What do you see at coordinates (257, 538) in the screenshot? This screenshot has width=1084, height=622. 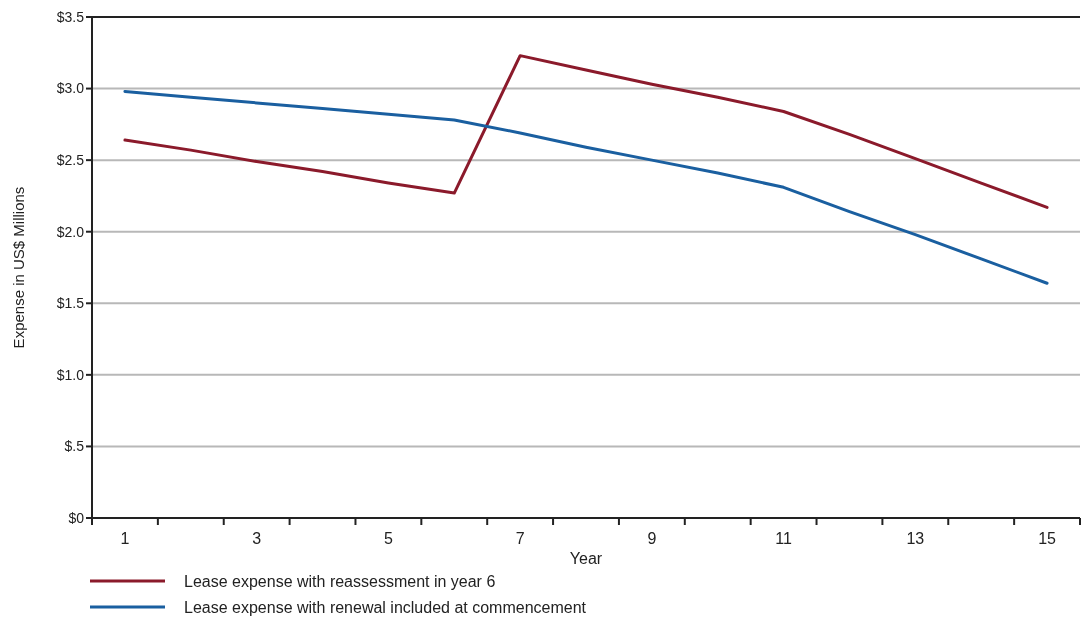 I see `x-tick-label: 3` at bounding box center [257, 538].